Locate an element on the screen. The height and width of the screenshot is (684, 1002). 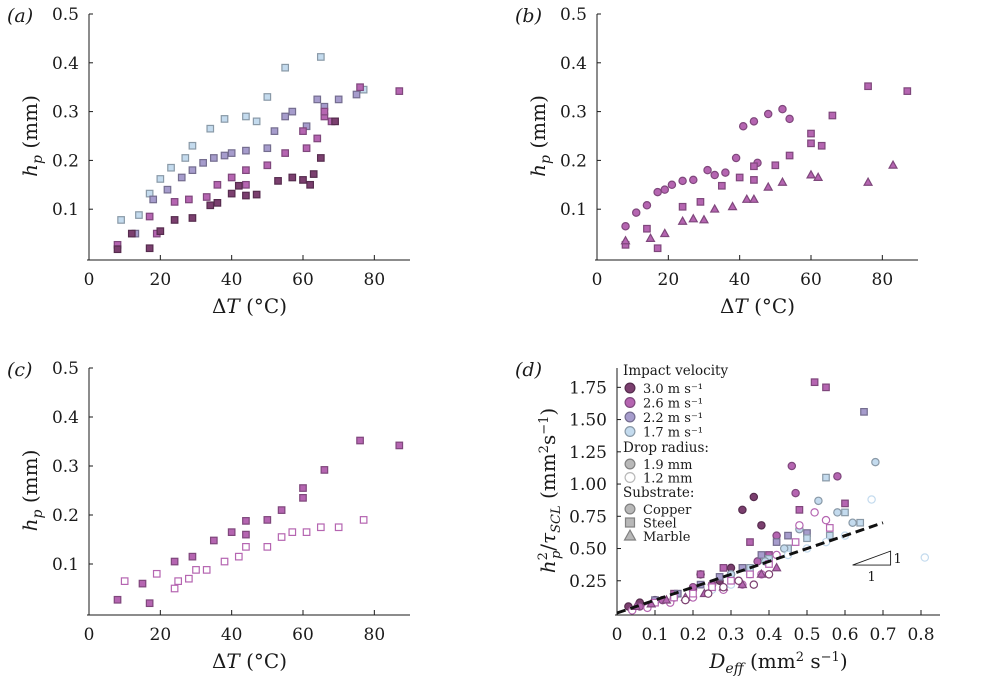
x-tick-label: 40 is located at coordinates (232, 280).